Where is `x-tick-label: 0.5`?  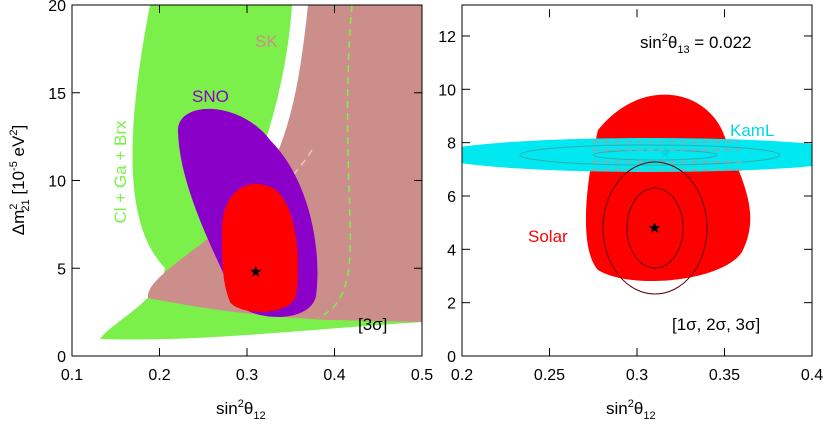 x-tick-label: 0.5 is located at coordinates (422, 375).